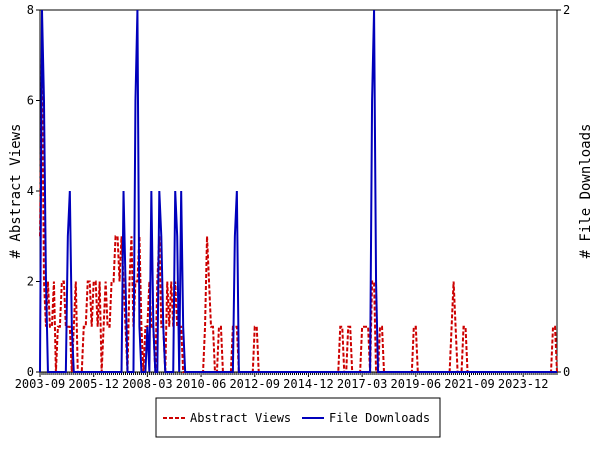 Image resolution: width=600 pixels, height=454 pixels. I want to click on legend-label: Abstract Views, so click(240, 418).